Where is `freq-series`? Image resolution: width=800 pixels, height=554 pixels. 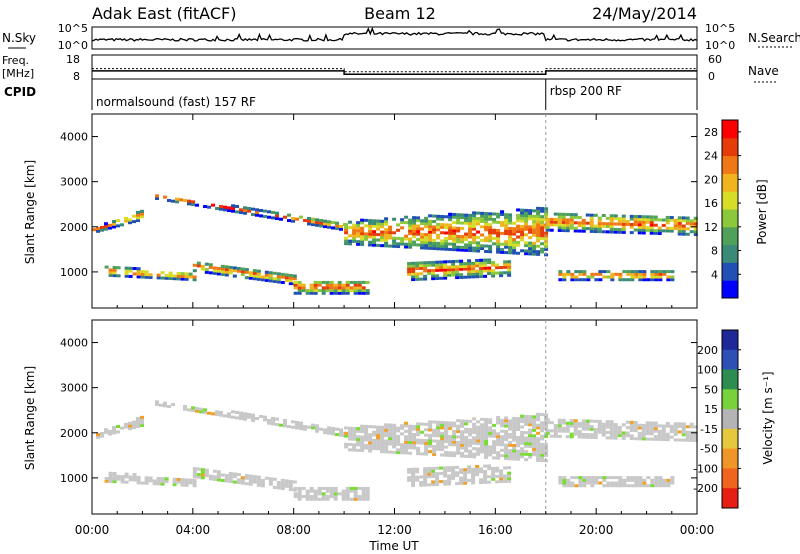 freq-series is located at coordinates (394, 73).